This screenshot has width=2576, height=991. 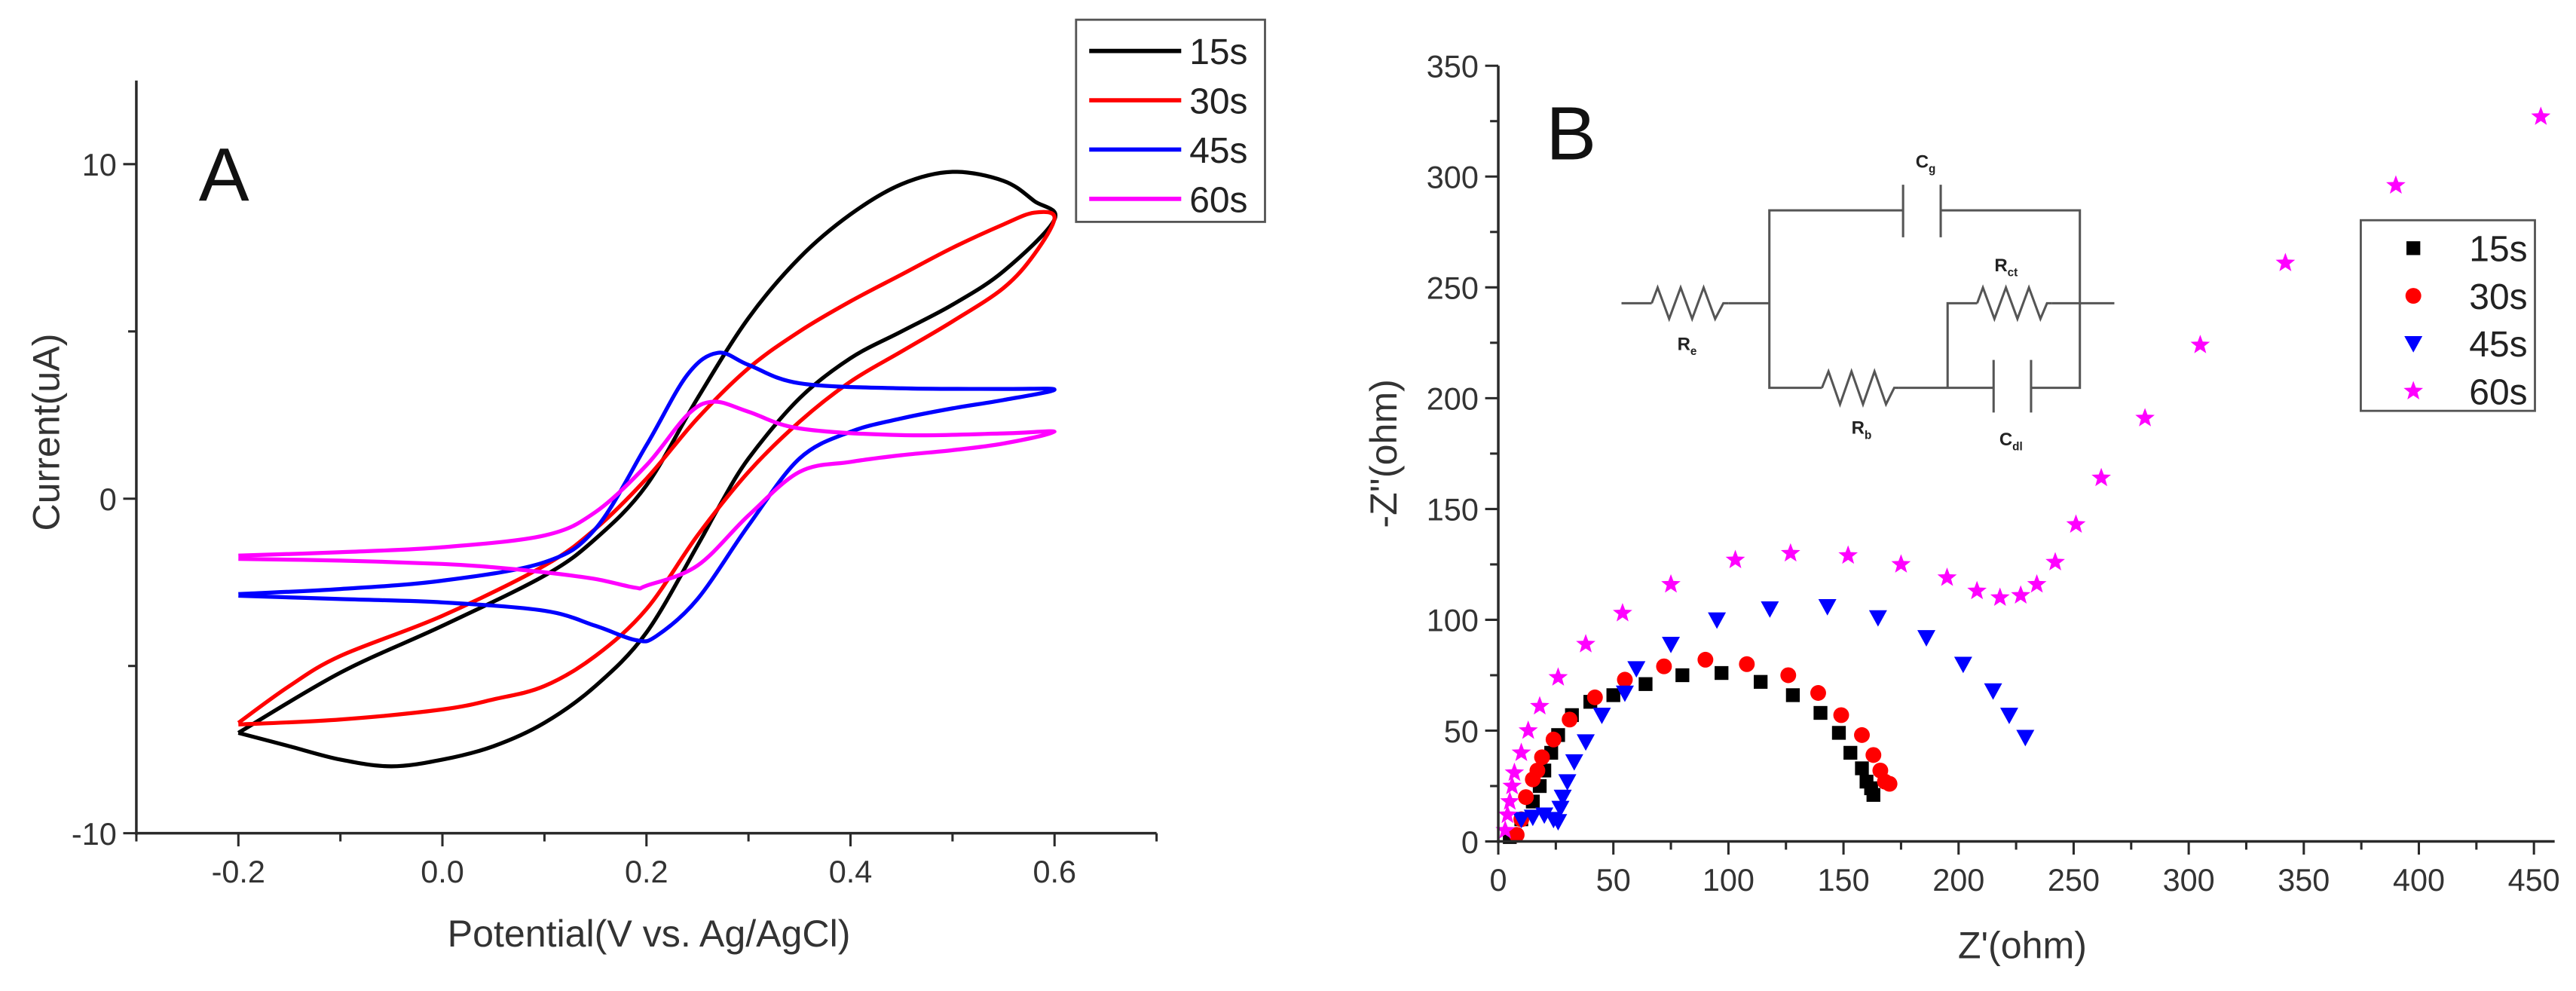 I want to click on x-tick-label: 0.0, so click(x=443, y=872).